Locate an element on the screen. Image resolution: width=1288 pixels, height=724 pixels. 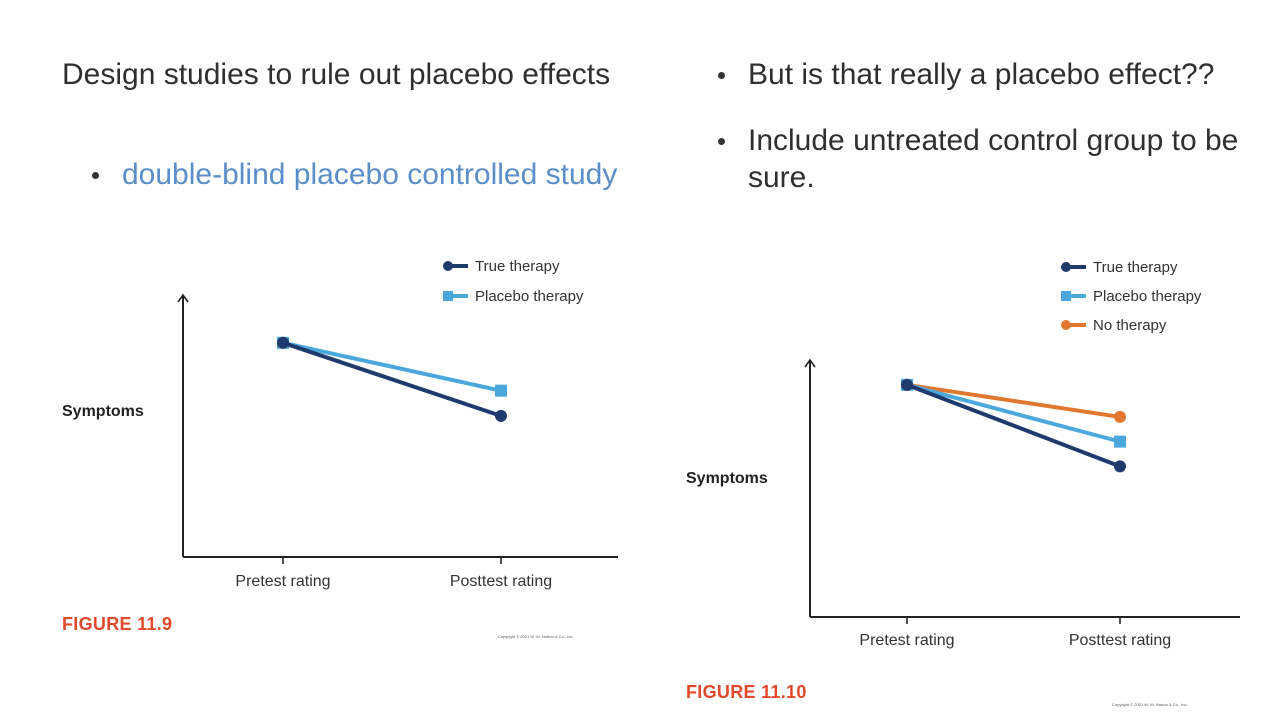
left-bullet-list: double-blind placebo controlled study is located at coordinates (362, 174).